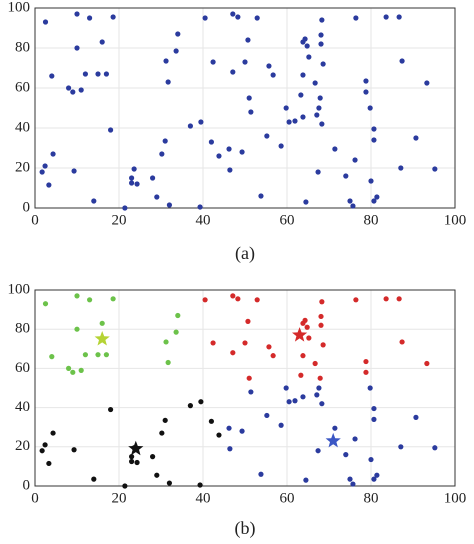 The width and height of the screenshot is (474, 544). Describe the element at coordinates (22, 407) in the screenshot. I see `y-tick-label: 40` at that location.